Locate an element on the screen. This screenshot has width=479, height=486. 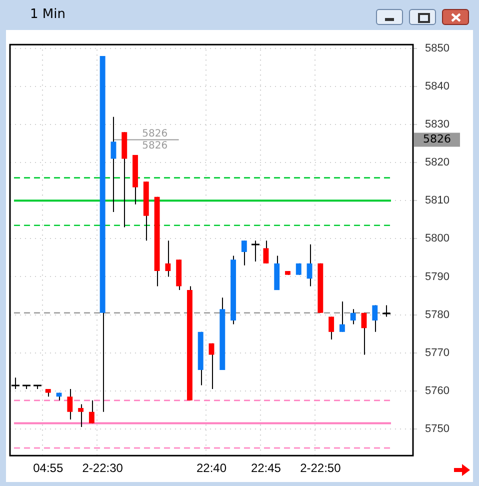
y-tick-label: 5810 is located at coordinates (437, 200).